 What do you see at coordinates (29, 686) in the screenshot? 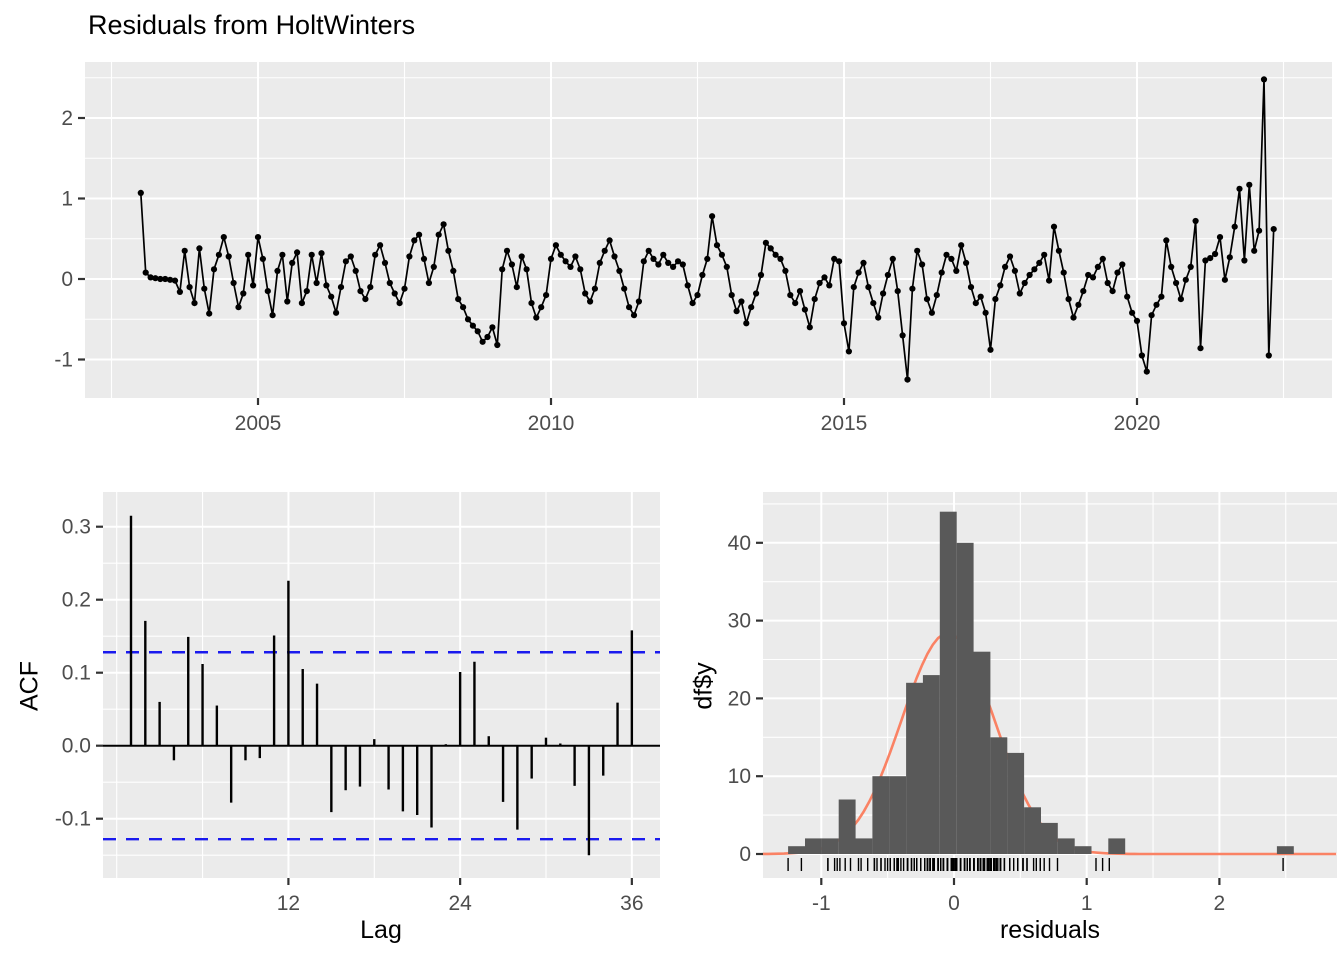
I see `acf-y-axis-title: ACF` at bounding box center [29, 686].